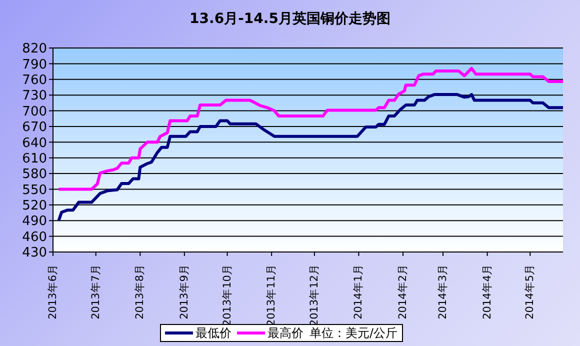 The image size is (580, 346). What do you see at coordinates (34, 143) in the screenshot?
I see `y-tick-label: 640` at bounding box center [34, 143].